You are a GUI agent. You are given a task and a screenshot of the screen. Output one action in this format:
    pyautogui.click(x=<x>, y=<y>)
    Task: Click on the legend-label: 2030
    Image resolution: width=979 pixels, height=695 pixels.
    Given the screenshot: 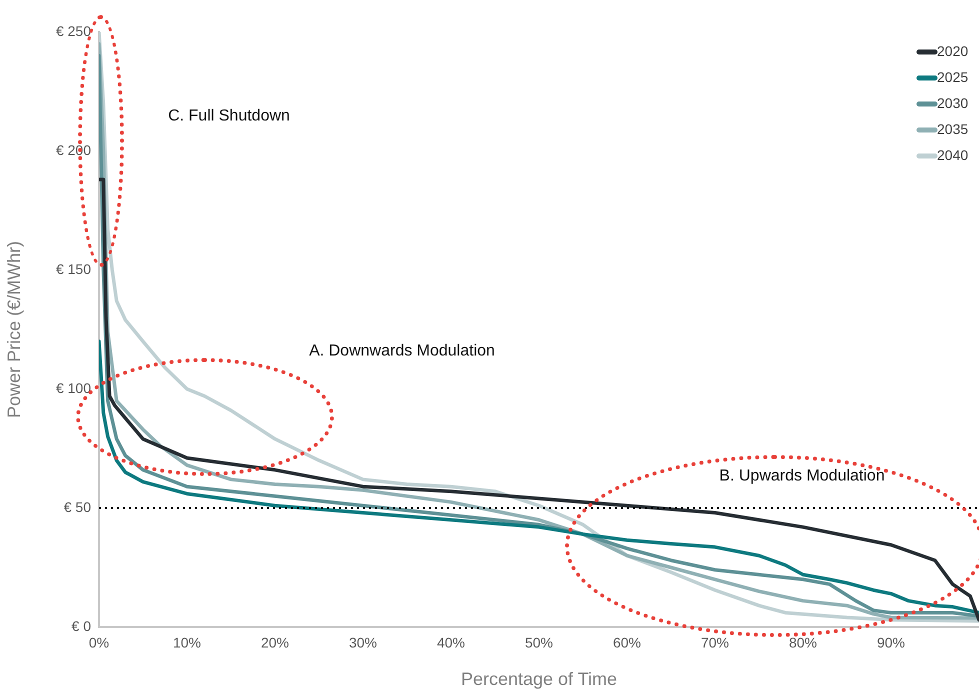 What is the action you would take?
    pyautogui.click(x=952, y=102)
    